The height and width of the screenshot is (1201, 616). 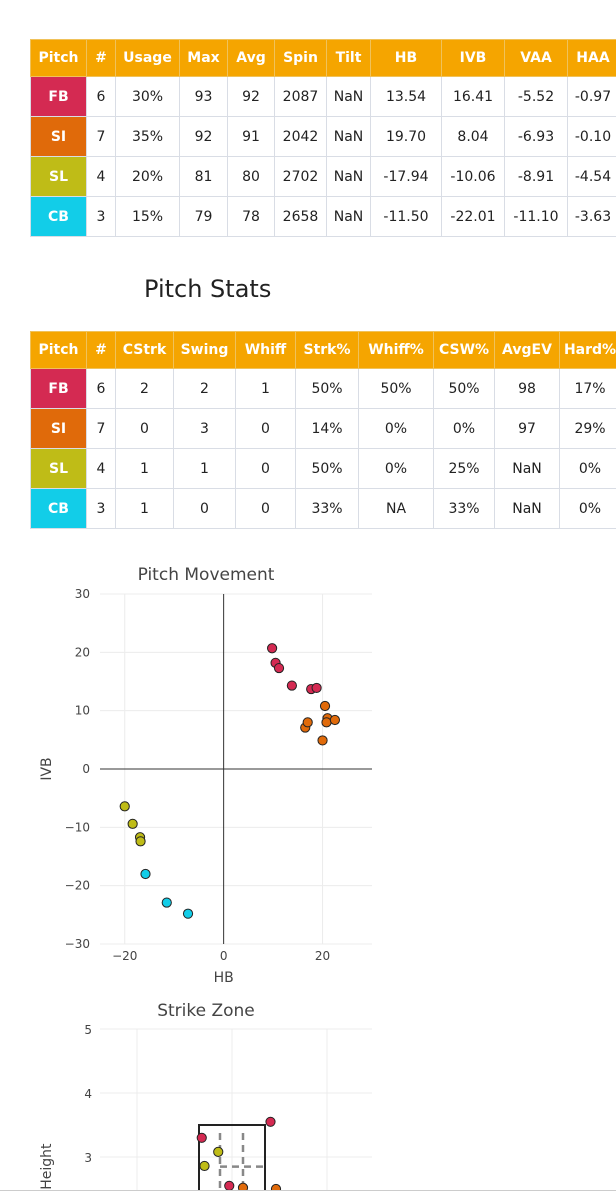 I want to click on table-cell: 8.04, so click(x=473, y=137).